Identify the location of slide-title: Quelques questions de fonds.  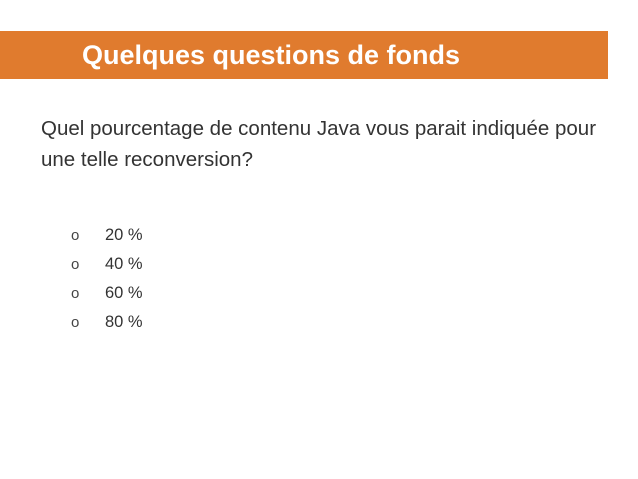
(271, 55).